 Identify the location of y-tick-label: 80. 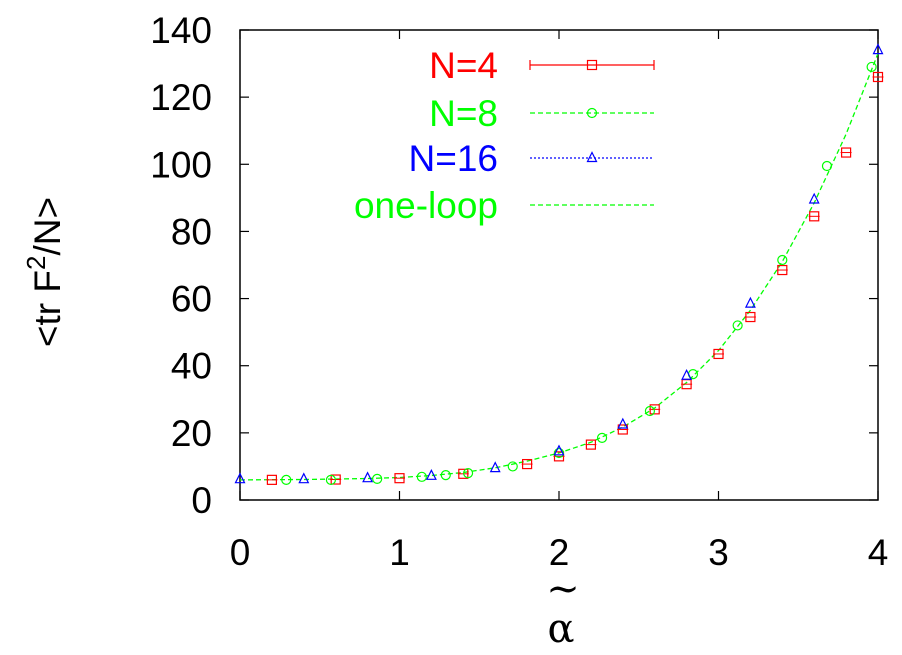
(191, 231).